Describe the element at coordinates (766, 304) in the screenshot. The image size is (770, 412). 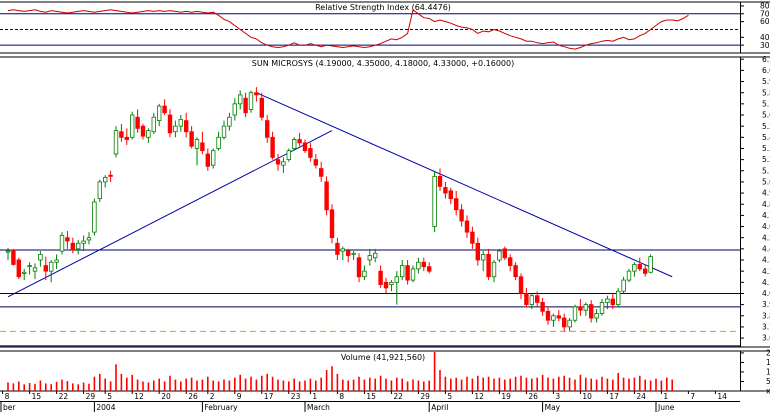
I see `price-tick-label: 3.9` at that location.